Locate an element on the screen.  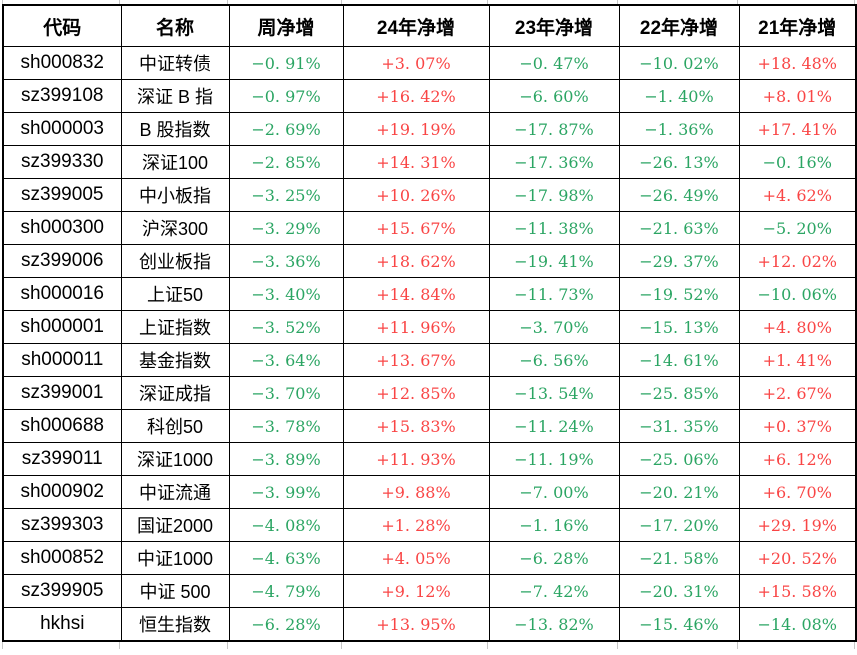
pct-value: −3. 78% is located at coordinates (286, 426).